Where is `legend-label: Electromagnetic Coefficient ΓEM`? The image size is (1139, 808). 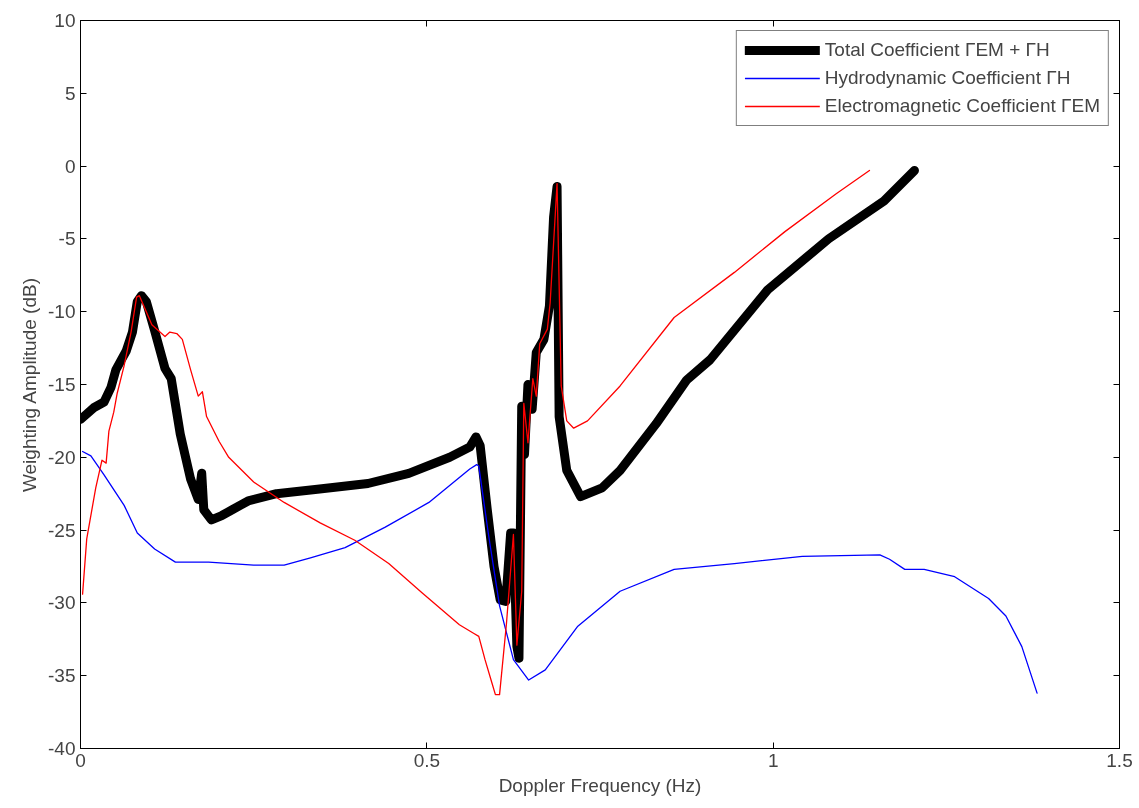
legend-label: Electromagnetic Coefficient ΓEM is located at coordinates (962, 106).